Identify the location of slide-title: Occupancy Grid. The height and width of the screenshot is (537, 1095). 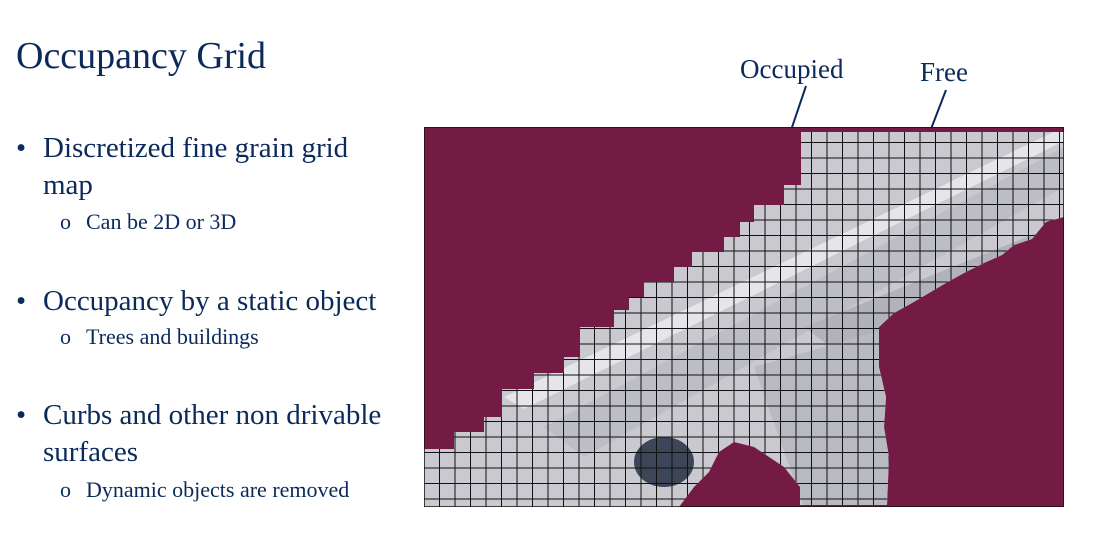
(141, 56).